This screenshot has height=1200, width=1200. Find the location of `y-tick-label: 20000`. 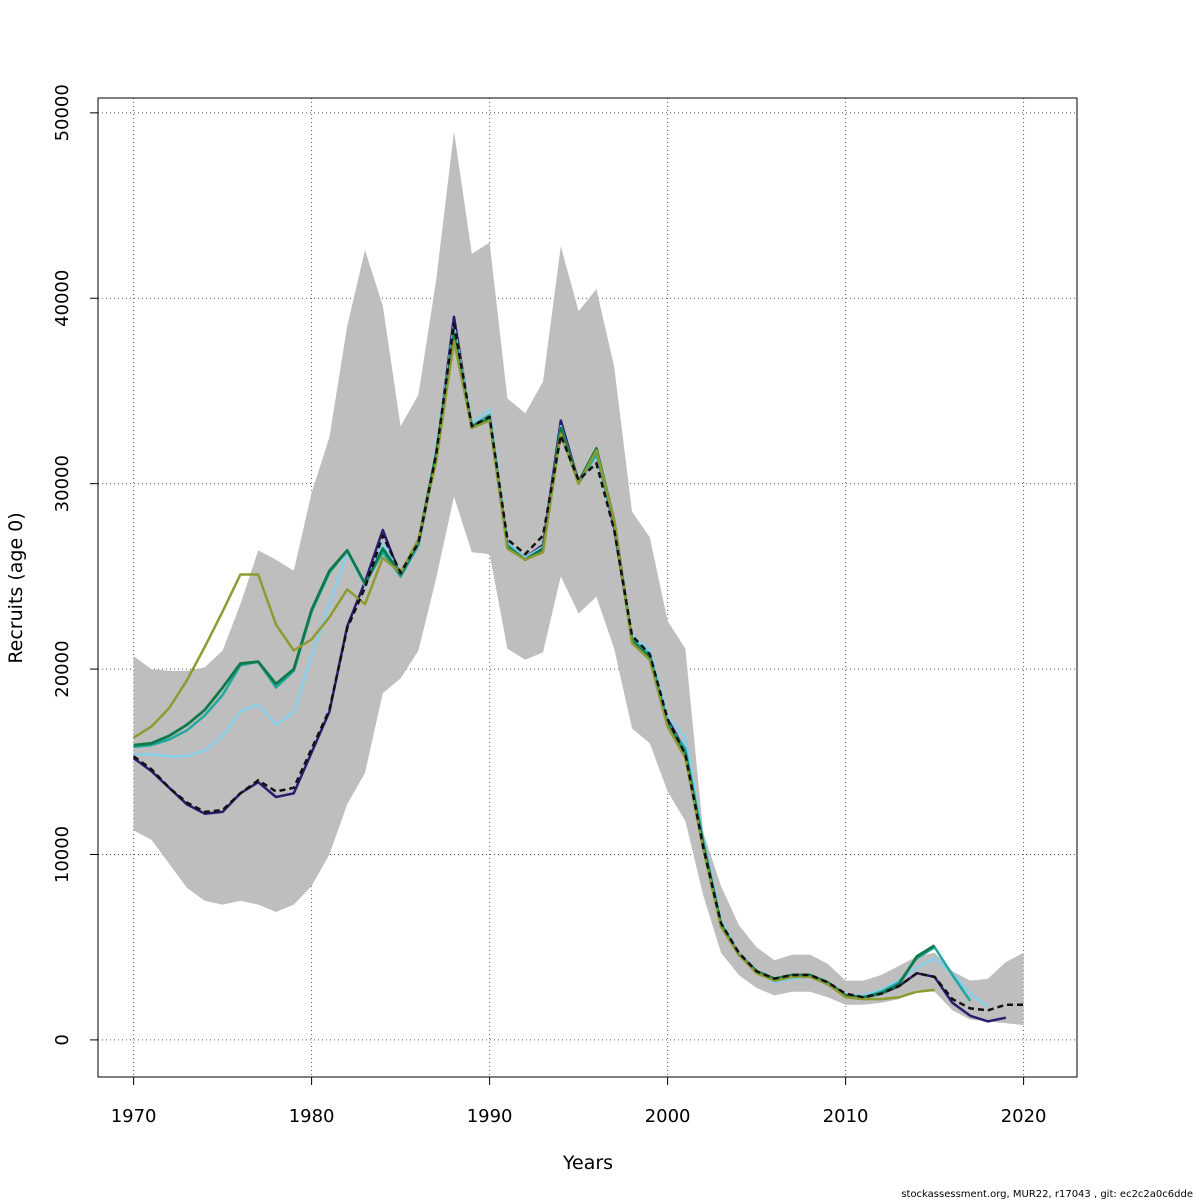

y-tick-label: 20000 is located at coordinates (62, 668).